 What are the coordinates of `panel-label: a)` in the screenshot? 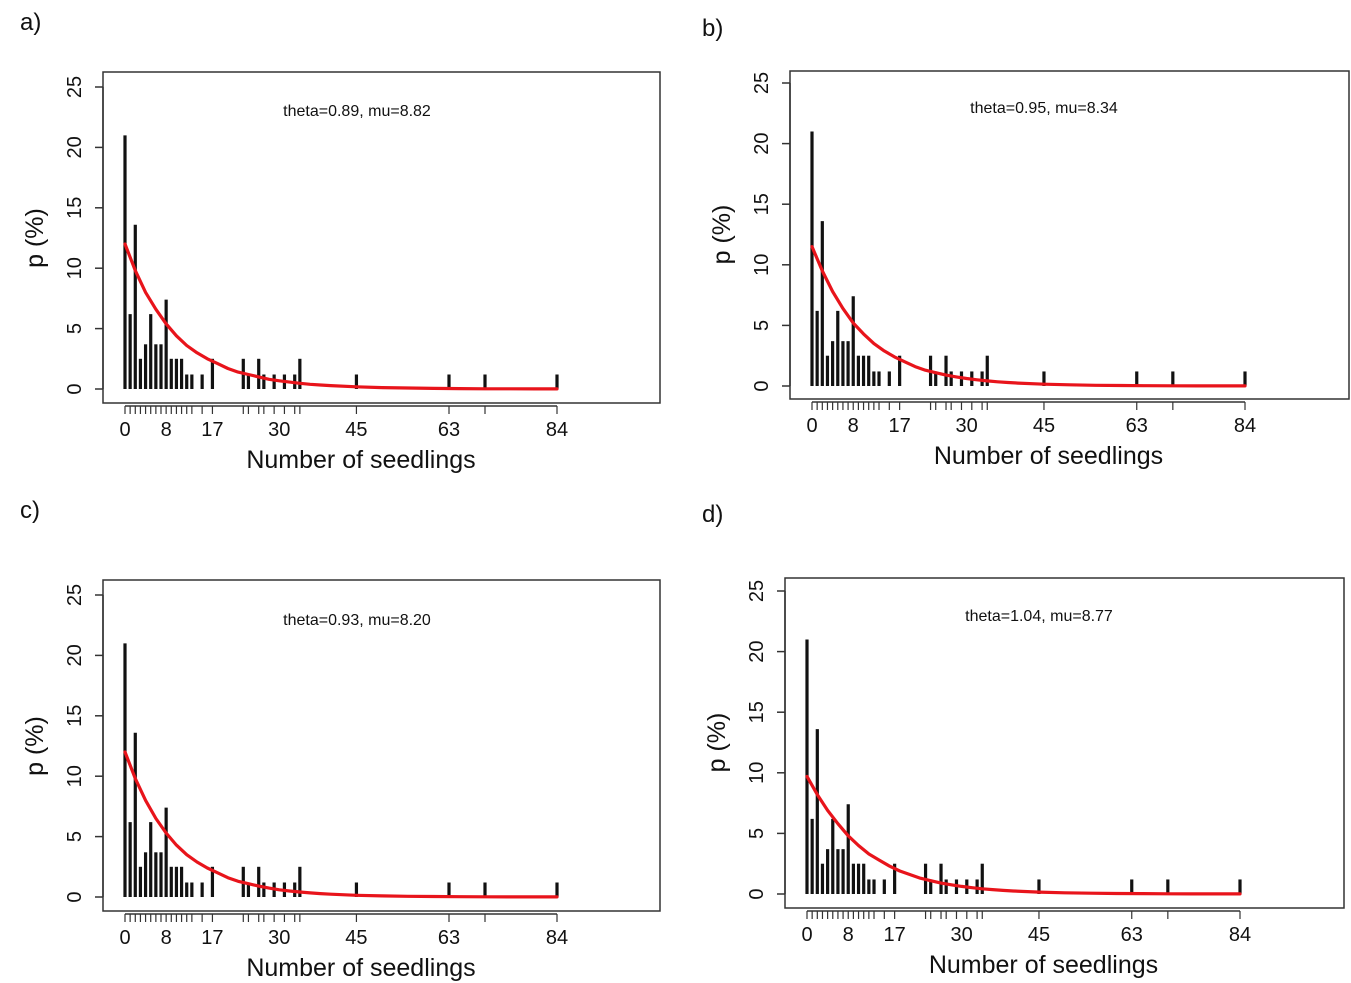 It's located at (30, 22).